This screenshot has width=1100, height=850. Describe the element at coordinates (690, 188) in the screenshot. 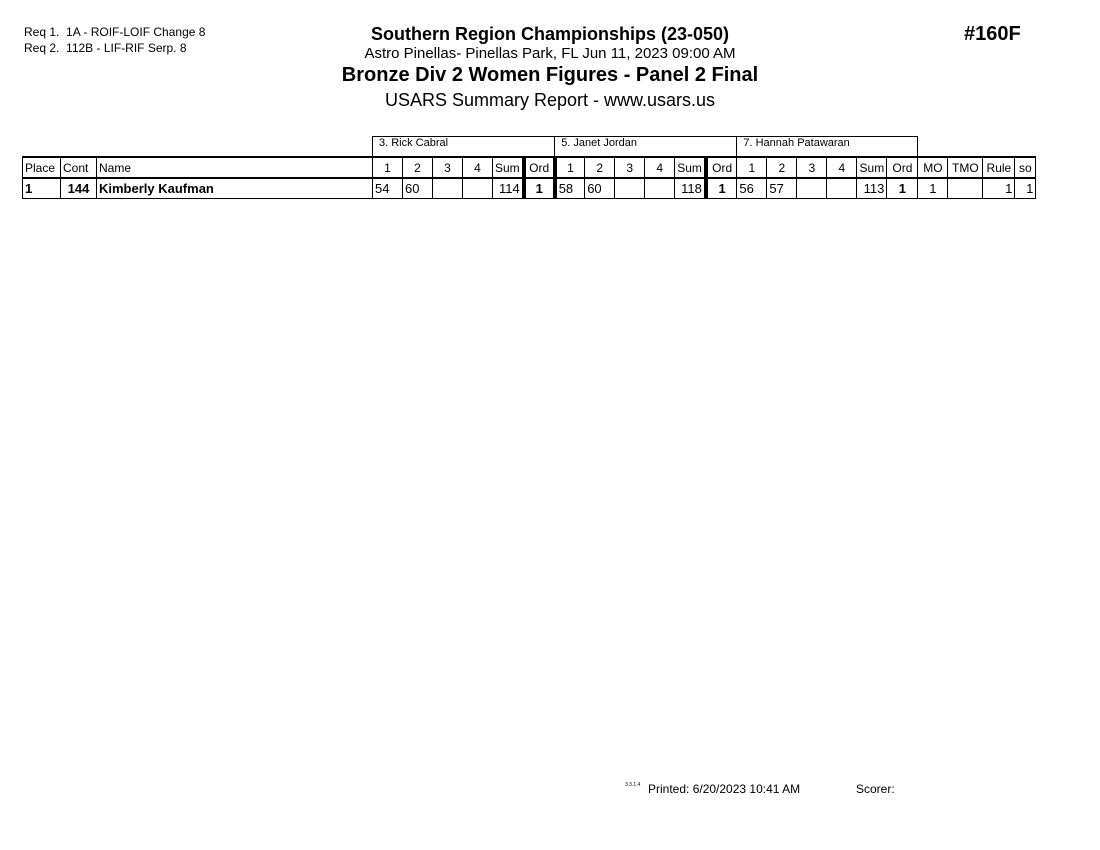

I see `sum-cell: 118` at that location.